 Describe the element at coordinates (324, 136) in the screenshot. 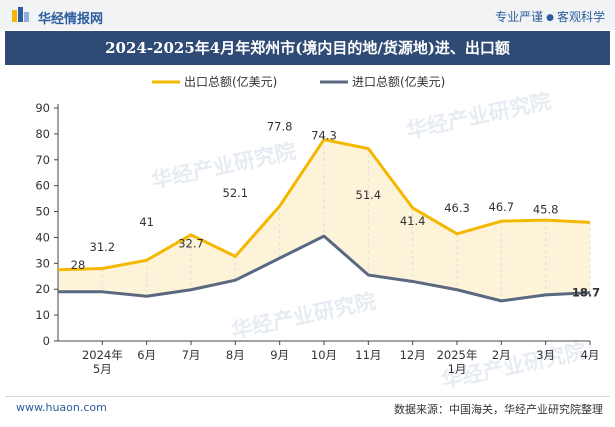

I see `data-label-exports: 74.3` at that location.